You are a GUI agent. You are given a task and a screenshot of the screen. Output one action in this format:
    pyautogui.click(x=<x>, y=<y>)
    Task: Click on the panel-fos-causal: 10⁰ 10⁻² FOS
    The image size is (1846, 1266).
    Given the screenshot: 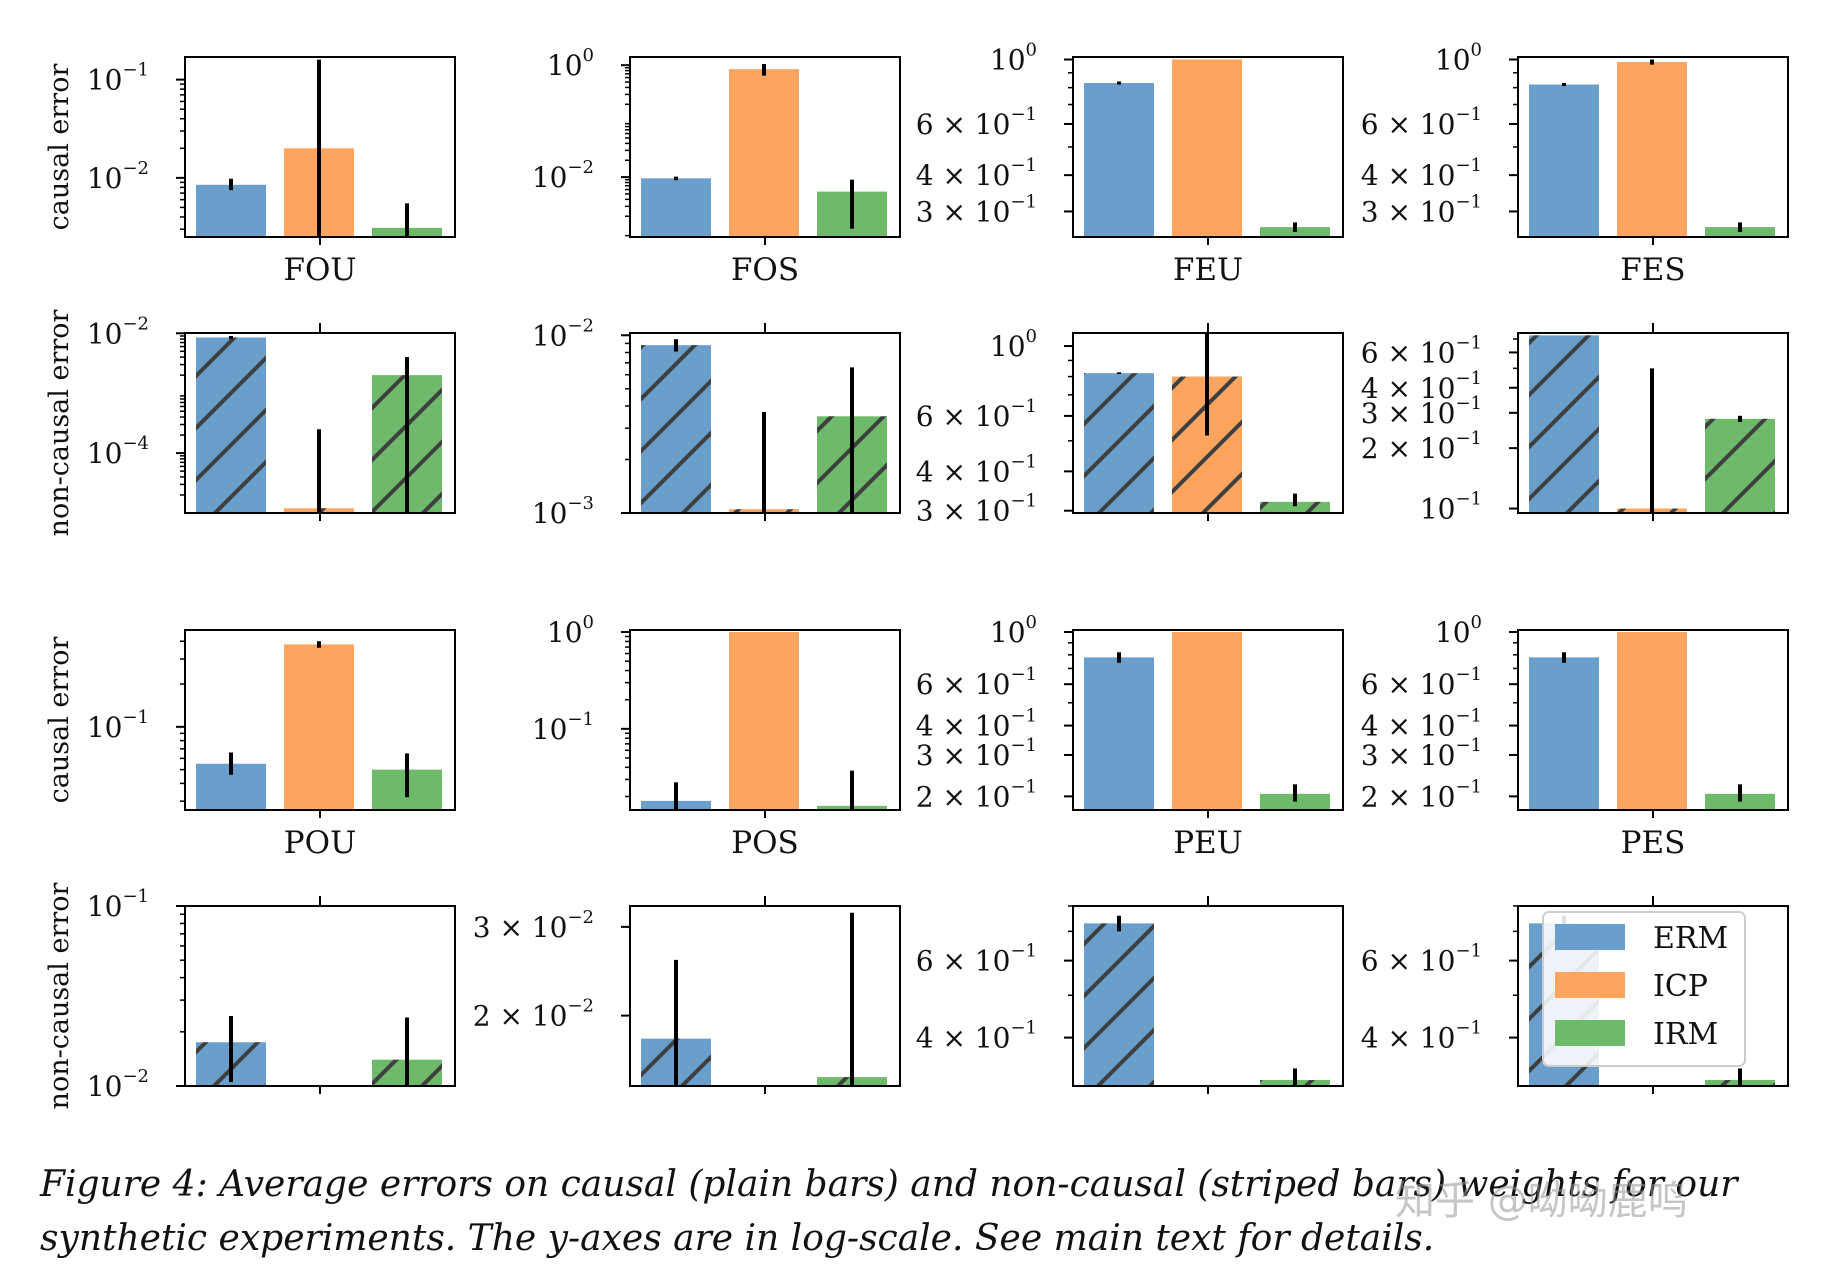 What is the action you would take?
    pyautogui.click(x=716, y=166)
    